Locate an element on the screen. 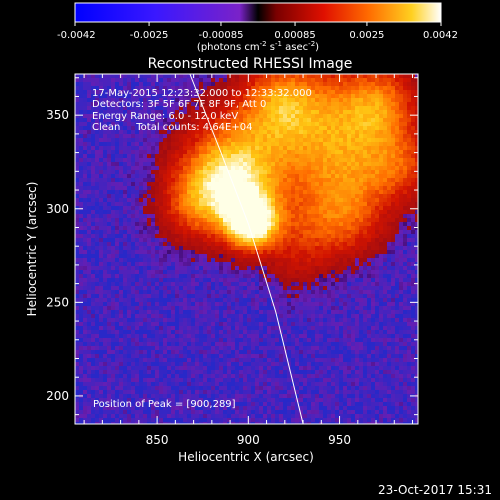 This screenshot has height=500, width=500. x-axis-label: Heliocentric X (arcsec) is located at coordinates (246, 457).